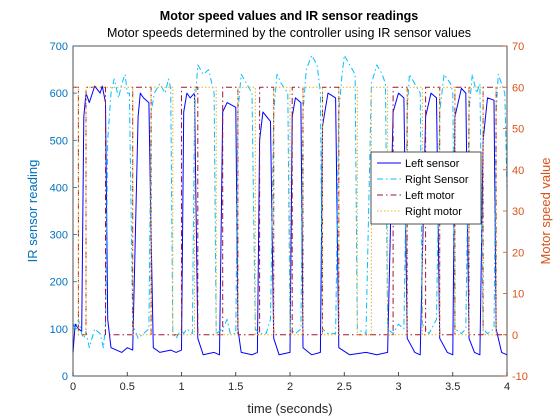 The width and height of the screenshot is (560, 420). I want to click on x-tick-label: 3.5, so click(452, 387).